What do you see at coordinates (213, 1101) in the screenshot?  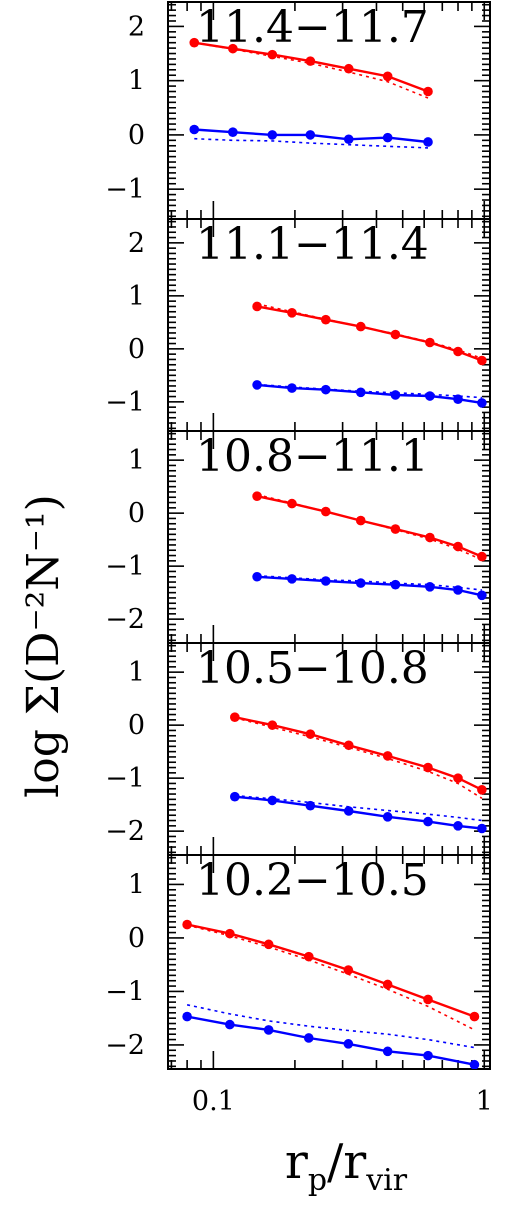 I see `x-tick-label: 0.1` at bounding box center [213, 1101].